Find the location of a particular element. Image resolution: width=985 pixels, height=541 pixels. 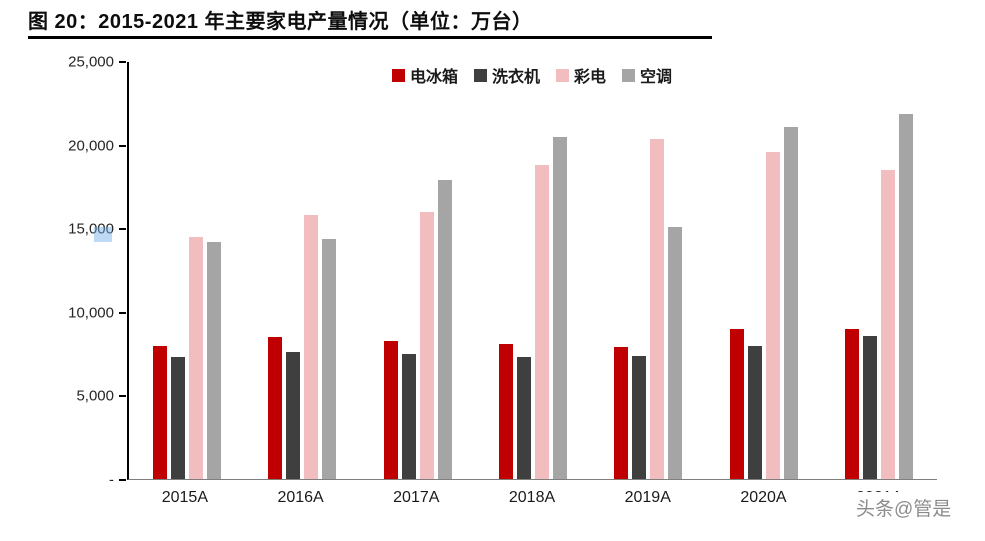

legend-label: 电冰箱 is located at coordinates (433, 77).